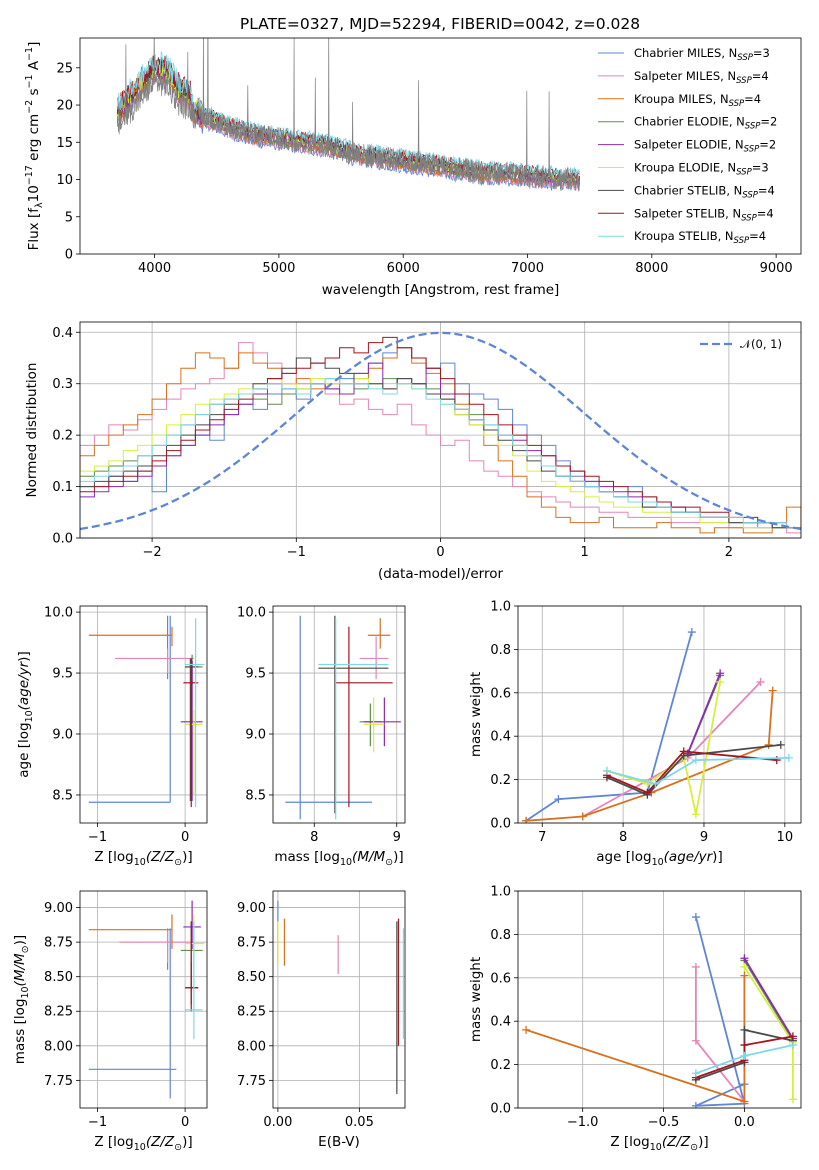 The height and width of the screenshot is (1170, 819). I want to click on x-axis-label: wavelength [Angstrom, rest frame], so click(441, 290).